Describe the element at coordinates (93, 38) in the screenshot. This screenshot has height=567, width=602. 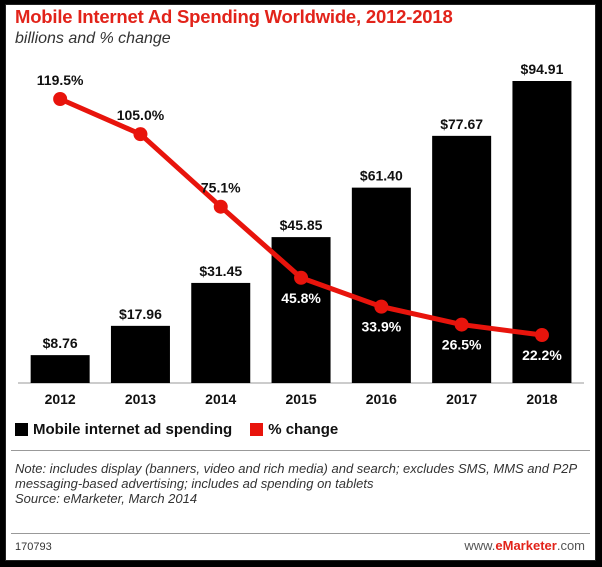
I see `chart-subtitle: billions and % change` at that location.